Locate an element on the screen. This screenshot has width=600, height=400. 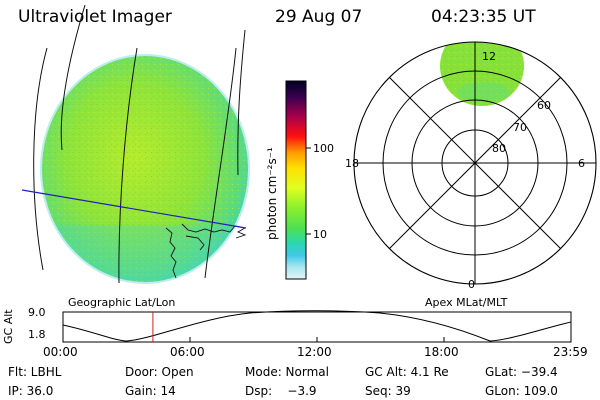
colorbar-tick-10: 10 is located at coordinates (320, 234).